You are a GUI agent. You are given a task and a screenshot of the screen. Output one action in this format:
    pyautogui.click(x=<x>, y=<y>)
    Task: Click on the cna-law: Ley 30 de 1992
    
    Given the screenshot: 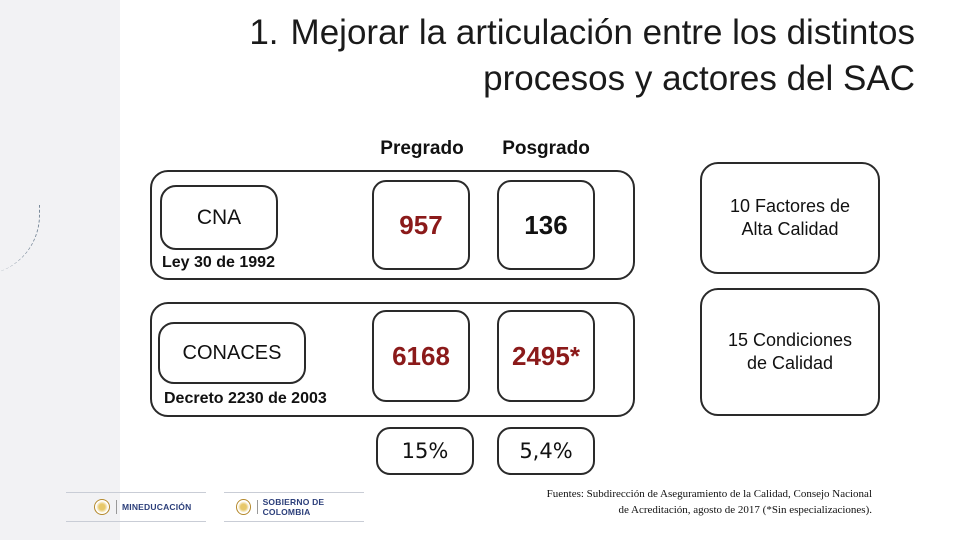 What is the action you would take?
    pyautogui.click(x=218, y=263)
    